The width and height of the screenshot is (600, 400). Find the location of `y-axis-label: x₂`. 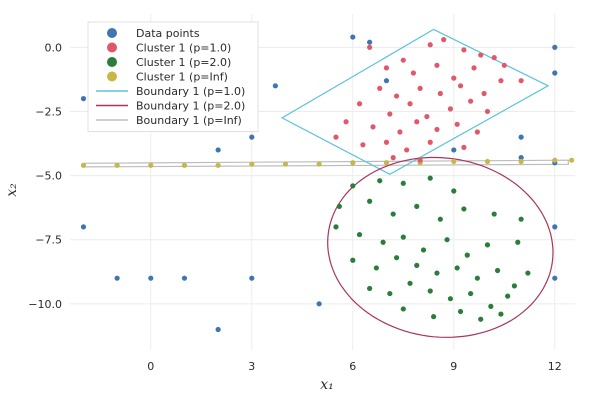

y-axis-label: x₂ is located at coordinates (12, 190).